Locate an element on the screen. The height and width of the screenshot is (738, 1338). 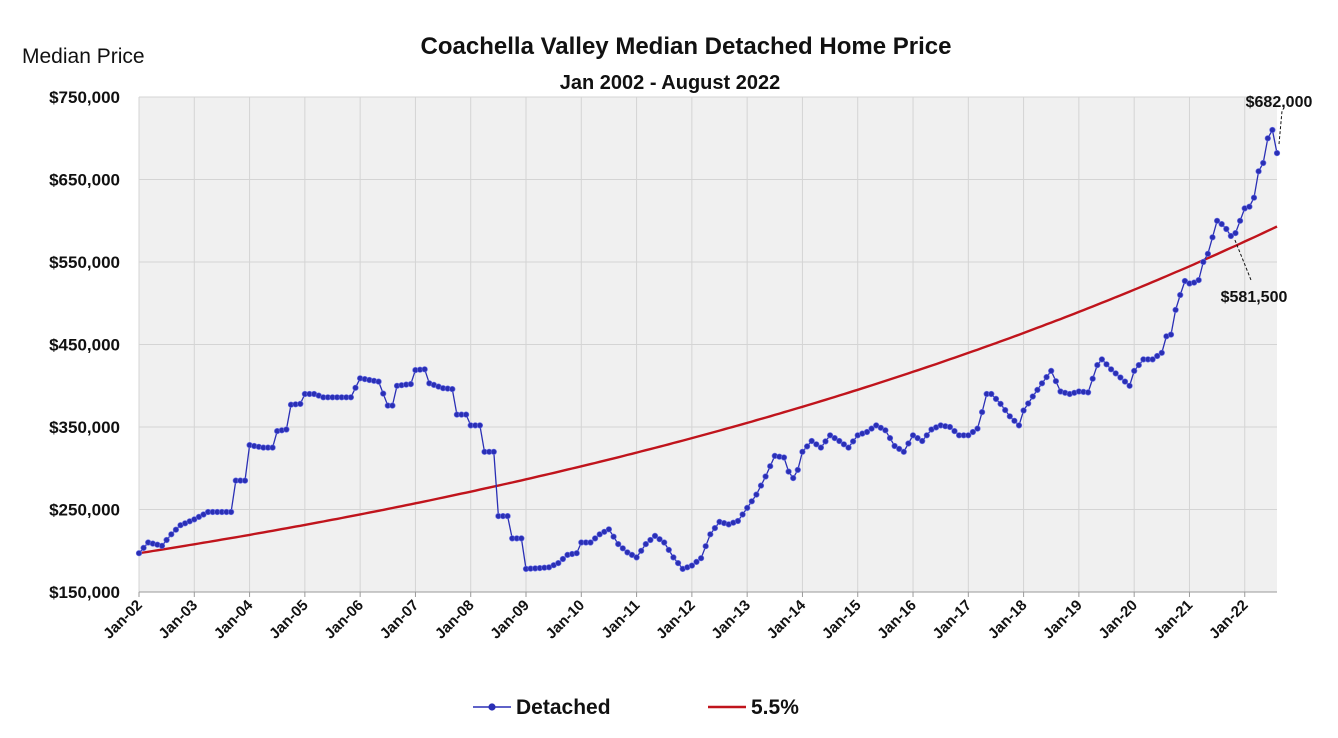
y-tick-label: $550,000 is located at coordinates (84, 262).